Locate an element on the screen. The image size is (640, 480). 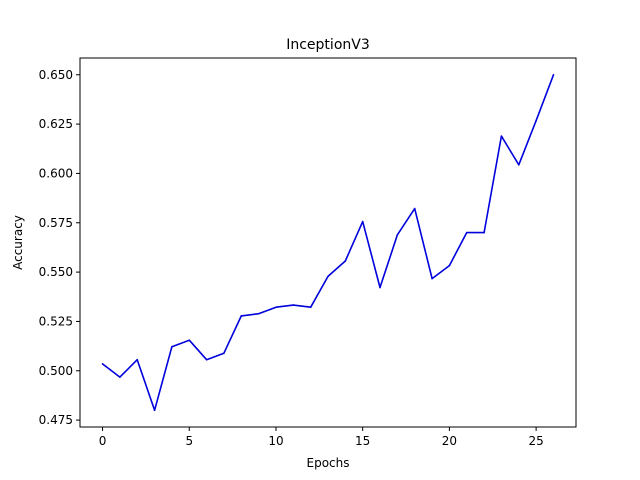
y-tick-label: 0.500 is located at coordinates (56, 371).